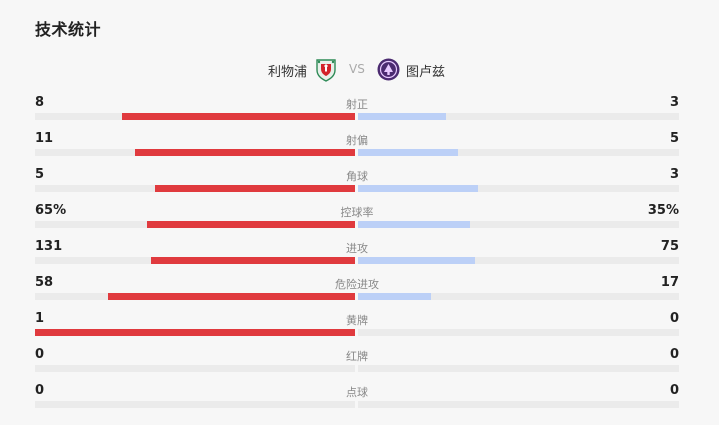  What do you see at coordinates (357, 392) in the screenshot?
I see `stat-label: 点球` at bounding box center [357, 392].